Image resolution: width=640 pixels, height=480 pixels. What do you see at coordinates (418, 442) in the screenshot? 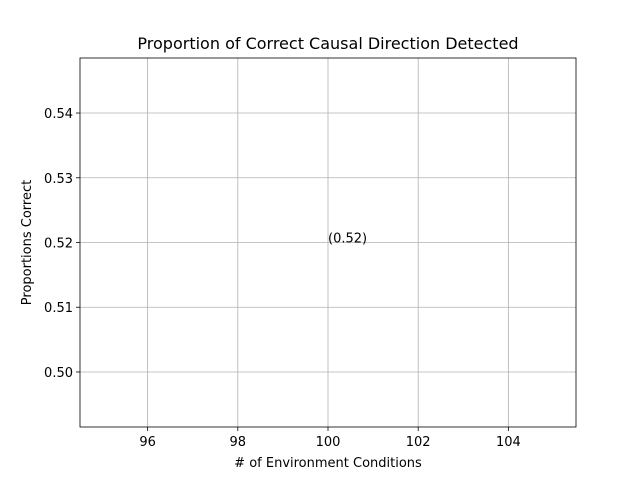
I see `x-tick-label: 102` at bounding box center [418, 442].